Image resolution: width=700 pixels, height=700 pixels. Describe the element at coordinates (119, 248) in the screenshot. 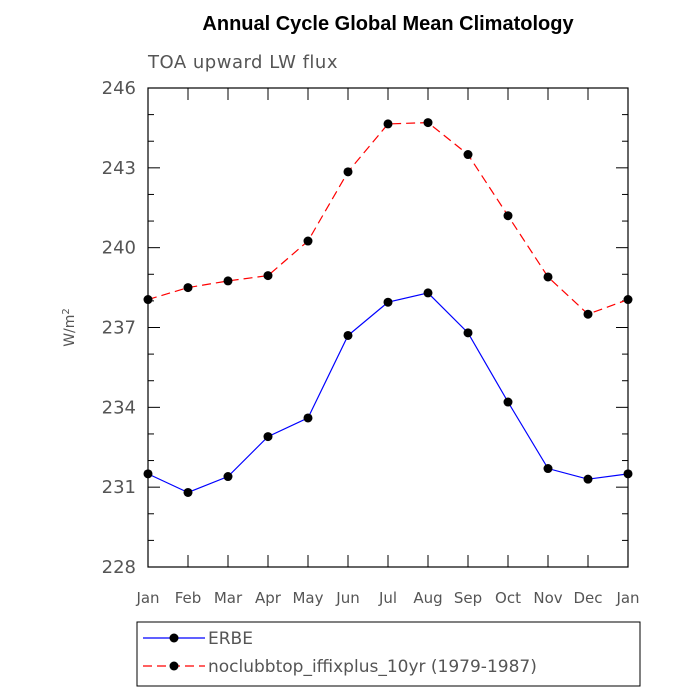

I see `y-tick-label: 240` at that location.